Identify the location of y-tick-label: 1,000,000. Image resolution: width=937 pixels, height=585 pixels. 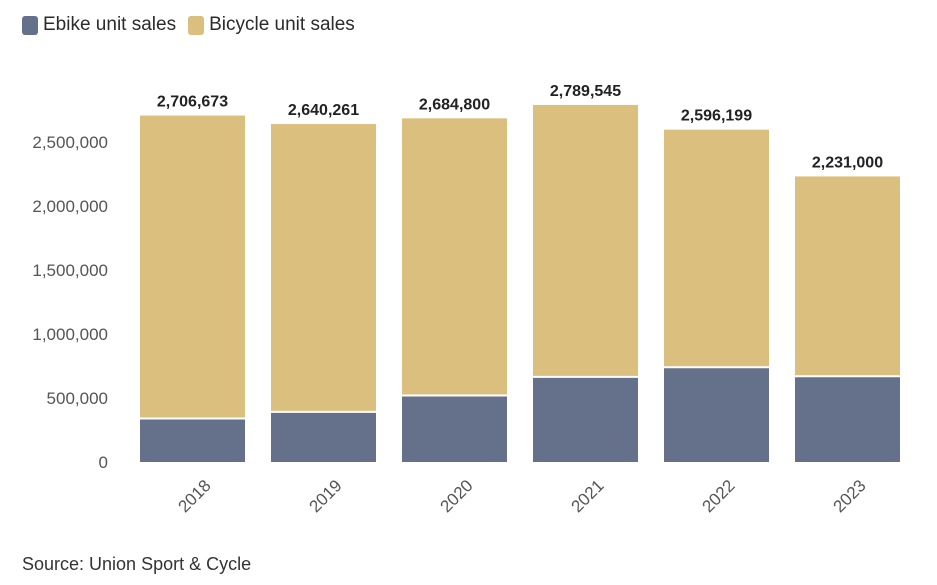
(70, 334).